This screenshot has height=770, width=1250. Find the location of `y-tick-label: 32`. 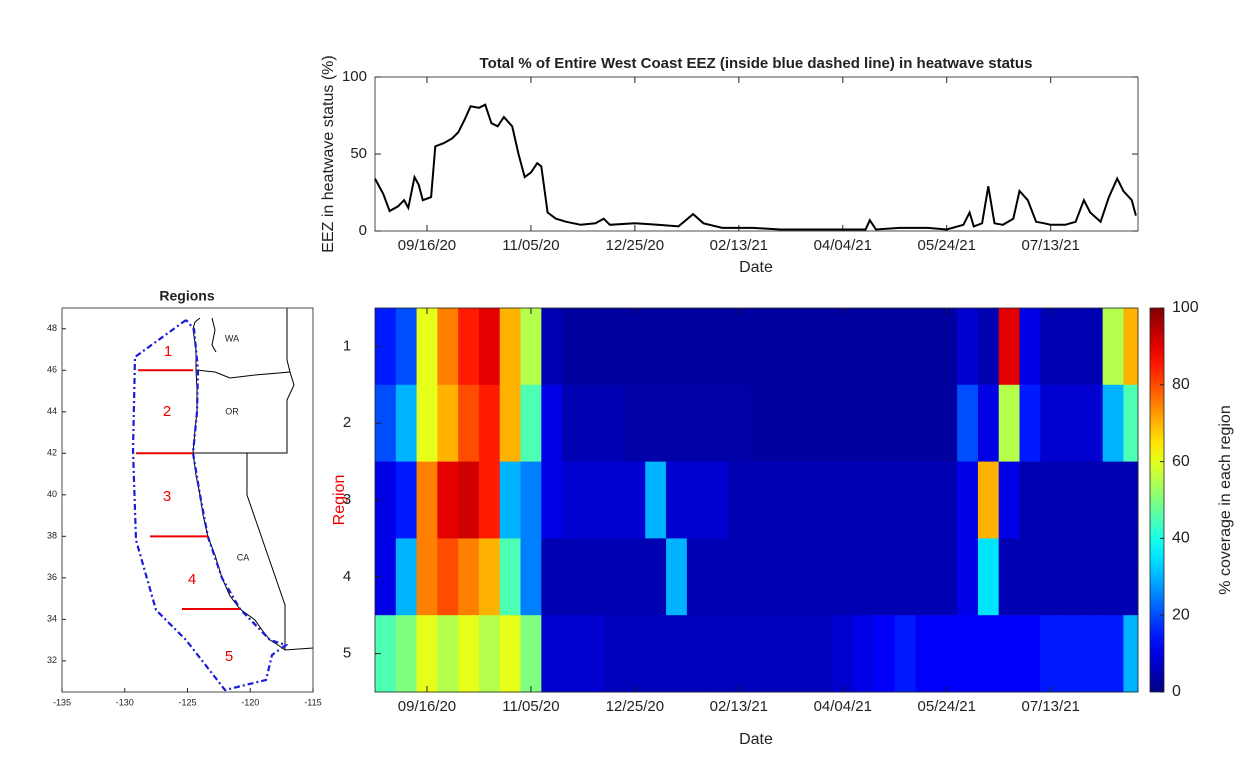

y-tick-label: 32 is located at coordinates (52, 660).